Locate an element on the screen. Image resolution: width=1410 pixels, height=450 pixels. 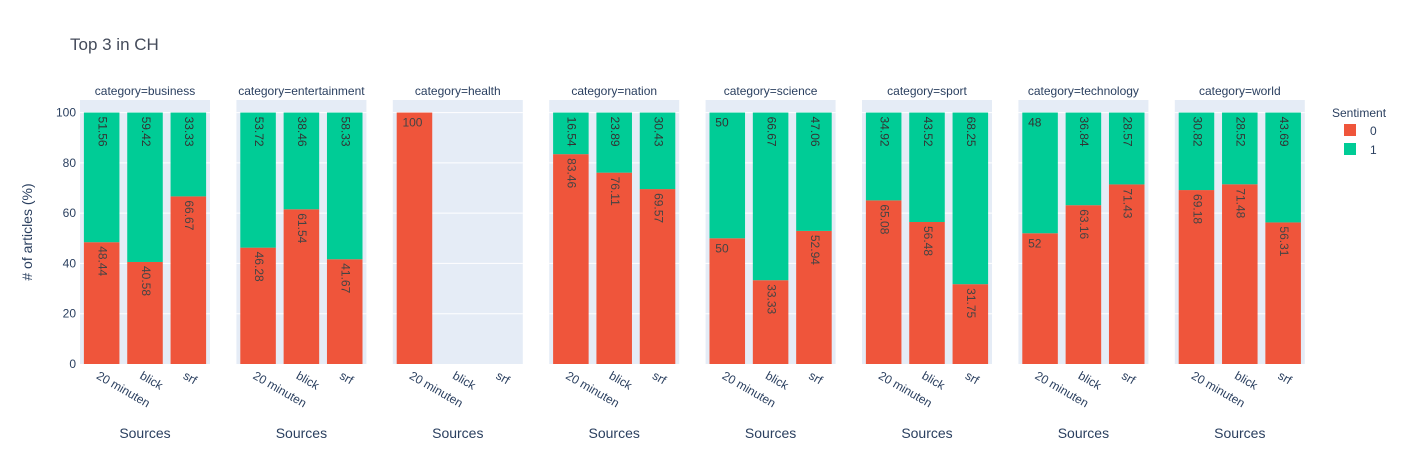
bar-label-sentiment-1: 33.33 is located at coordinates (189, 132).